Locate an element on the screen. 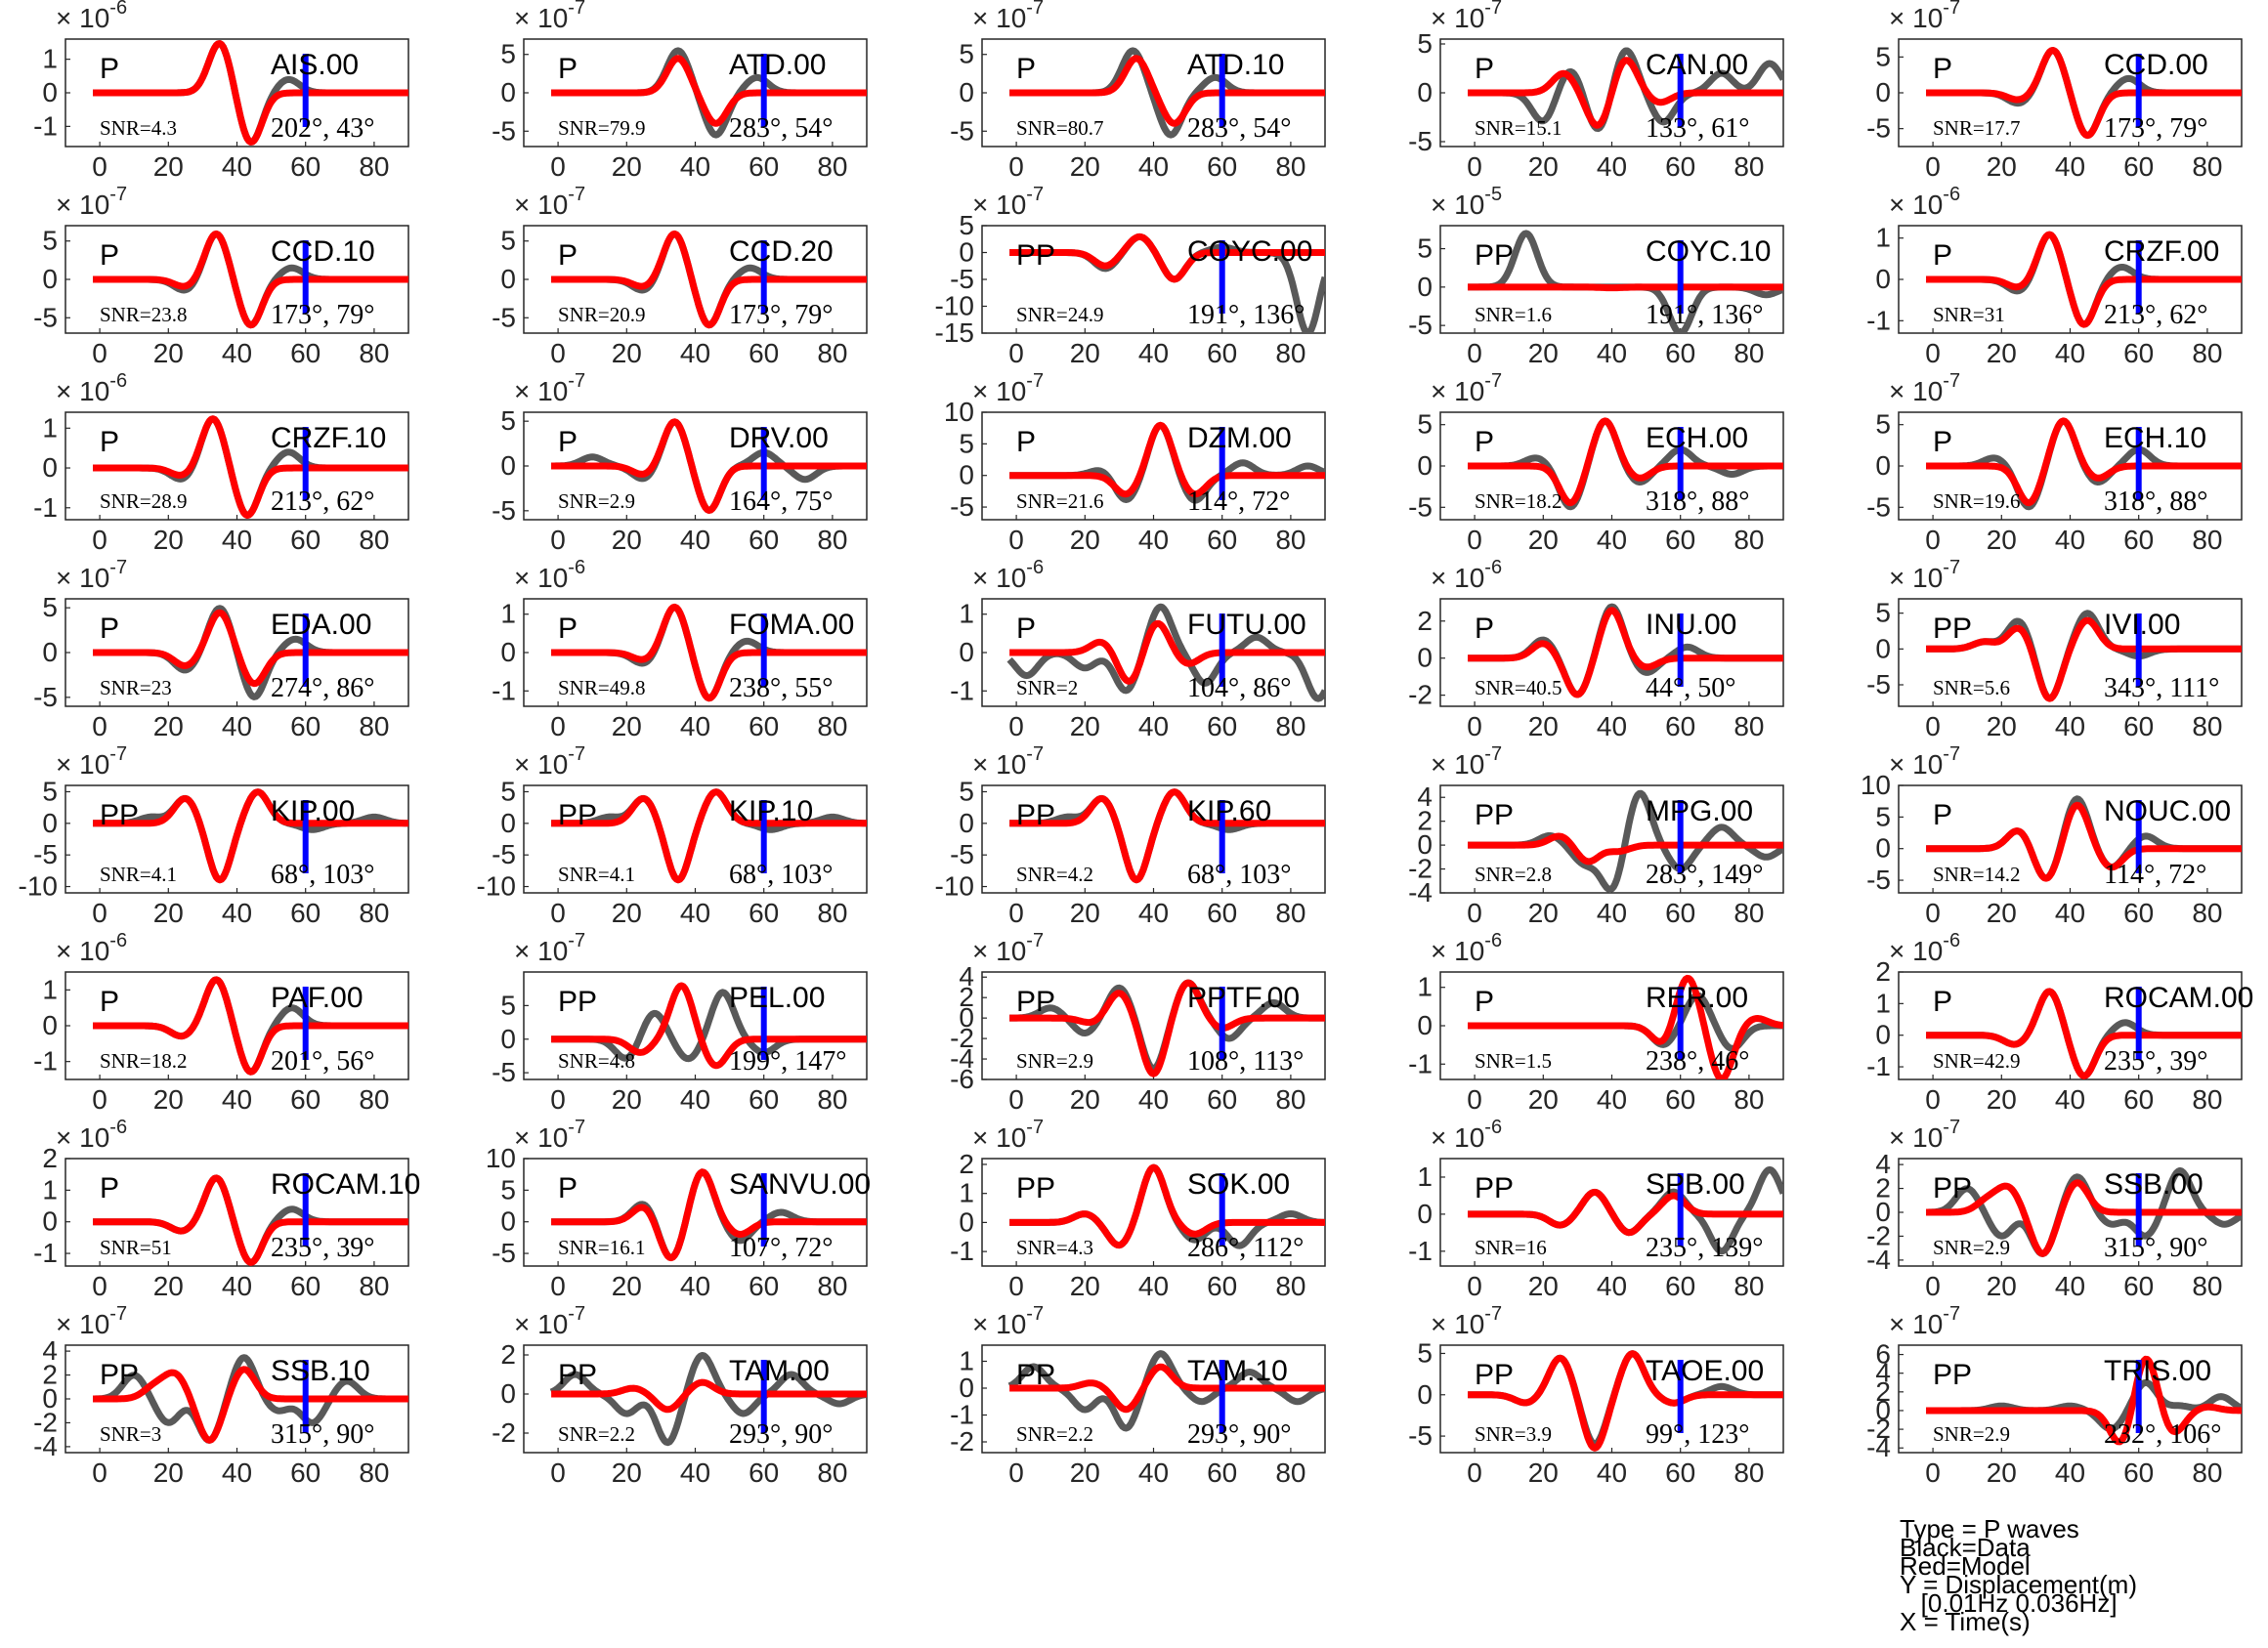  y-tick-label: -2 is located at coordinates (962, 1038).